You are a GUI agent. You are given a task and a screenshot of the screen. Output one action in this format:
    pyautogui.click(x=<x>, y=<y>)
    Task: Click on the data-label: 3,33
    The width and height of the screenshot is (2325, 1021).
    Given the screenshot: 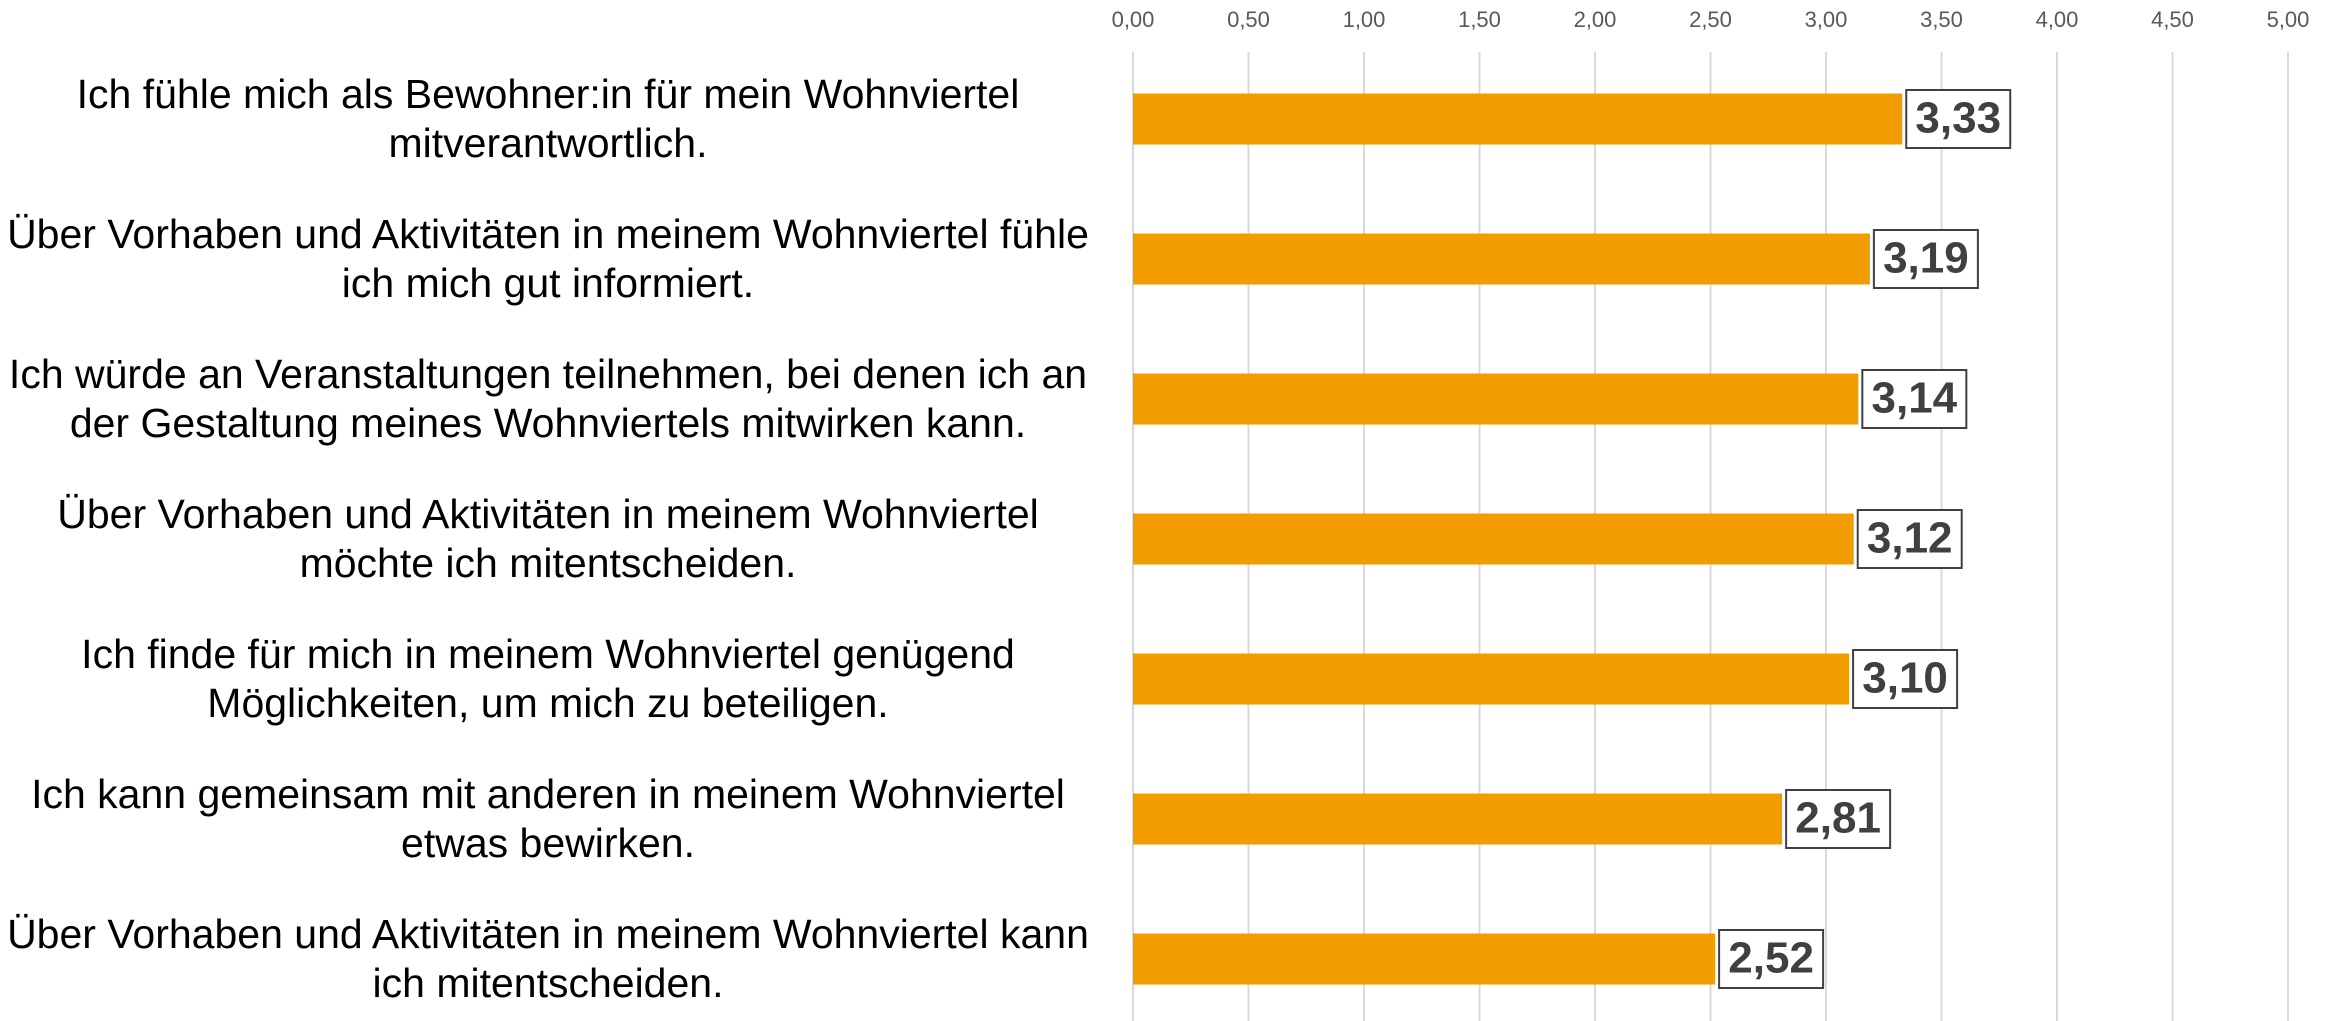 What is the action you would take?
    pyautogui.click(x=1958, y=118)
    